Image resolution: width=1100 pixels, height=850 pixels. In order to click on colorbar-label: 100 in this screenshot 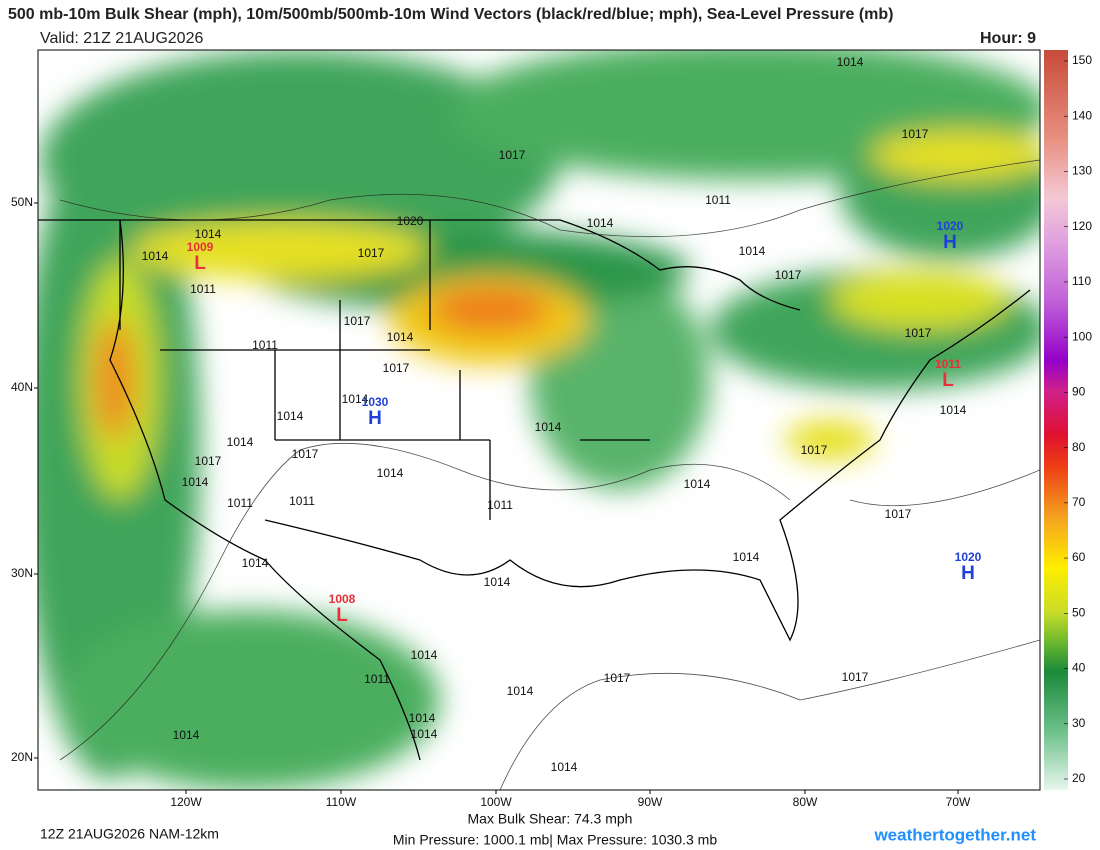, I will do `click(1082, 336)`.